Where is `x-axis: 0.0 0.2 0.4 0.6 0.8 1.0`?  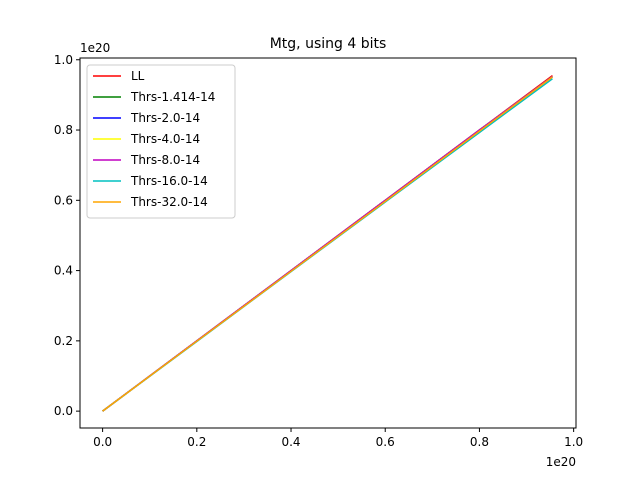 x-axis: 0.0 0.2 0.4 0.6 0.8 1.0 is located at coordinates (338, 438).